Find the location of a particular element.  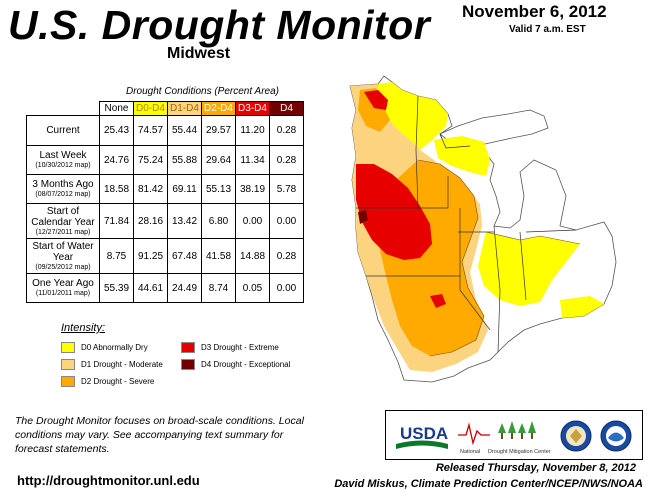

table-cell: 71.84 is located at coordinates (116, 221).